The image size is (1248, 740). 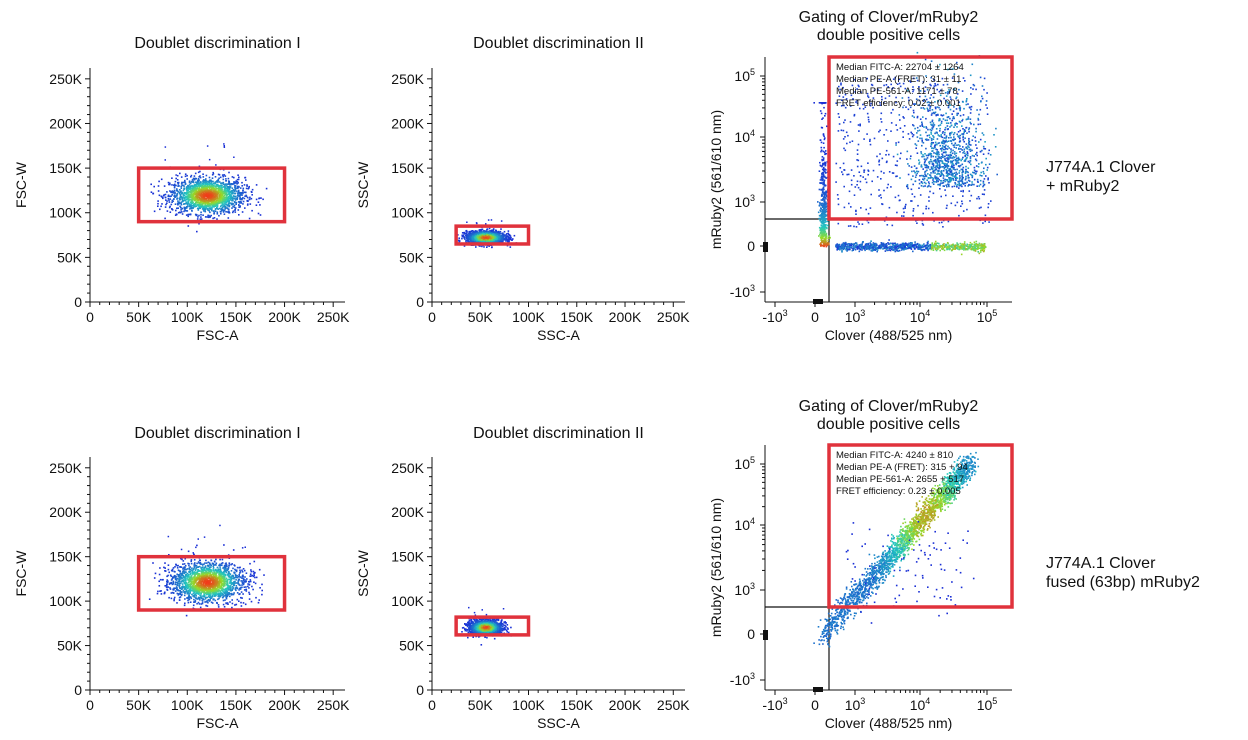 I want to click on y-tick-label: 250K, so click(x=407, y=79).